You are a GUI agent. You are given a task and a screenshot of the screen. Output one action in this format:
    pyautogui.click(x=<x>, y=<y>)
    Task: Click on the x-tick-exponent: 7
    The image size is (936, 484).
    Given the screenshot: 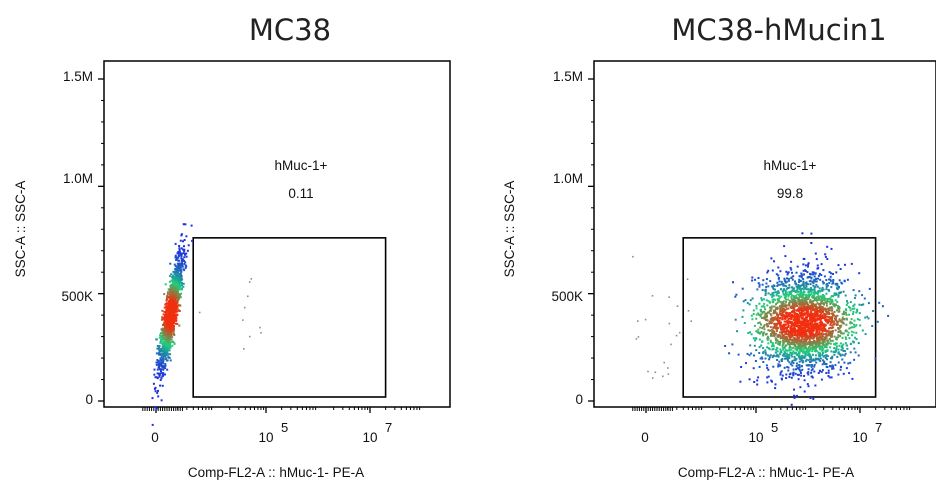 What is the action you would take?
    pyautogui.click(x=388, y=427)
    